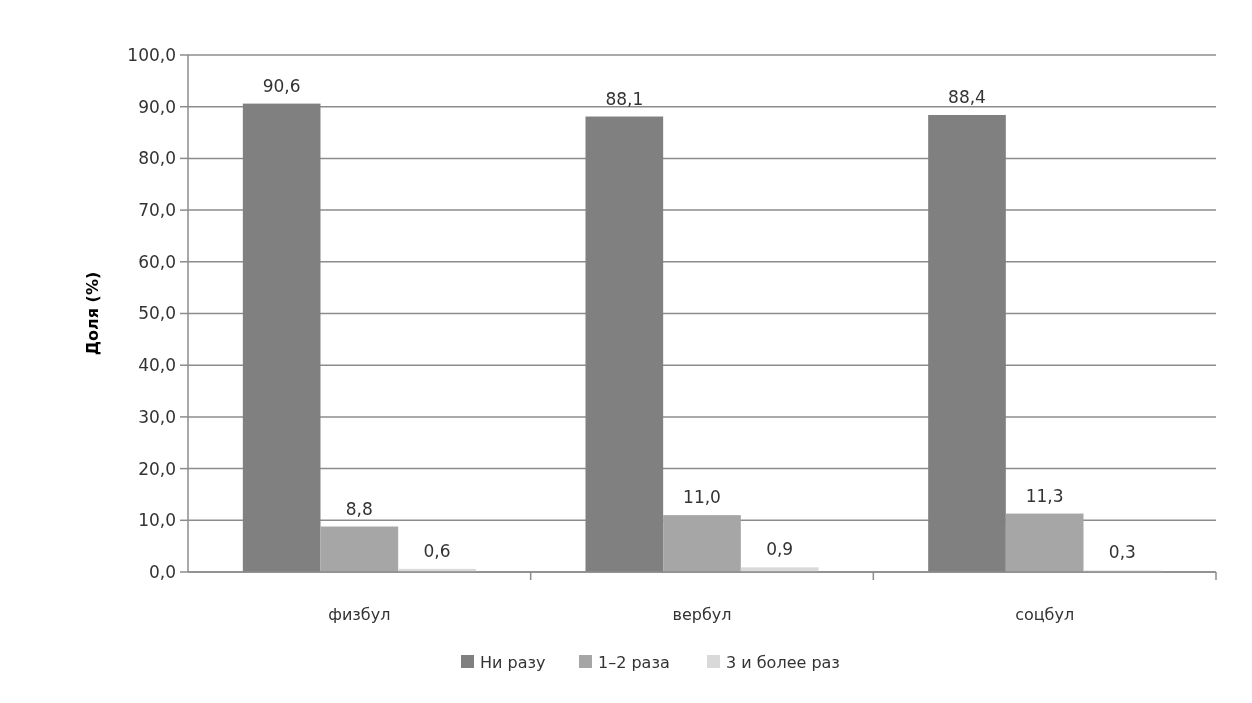  Describe the element at coordinates (359, 508) in the screenshot. I see `data-label: 8,8` at that location.